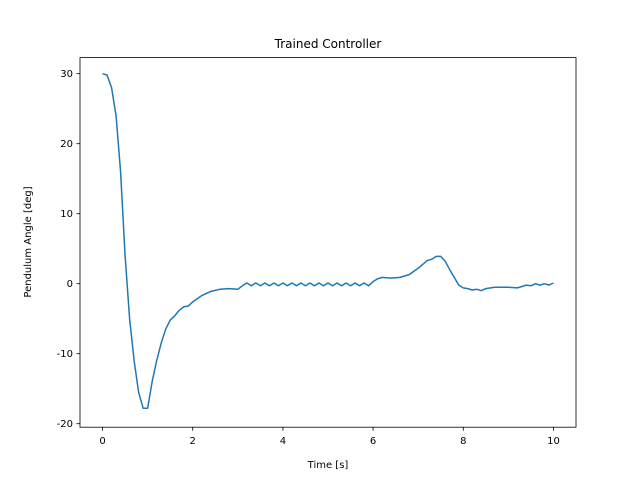 This screenshot has width=640, height=480. What do you see at coordinates (553, 441) in the screenshot?
I see `x-tick-label: 10` at bounding box center [553, 441].